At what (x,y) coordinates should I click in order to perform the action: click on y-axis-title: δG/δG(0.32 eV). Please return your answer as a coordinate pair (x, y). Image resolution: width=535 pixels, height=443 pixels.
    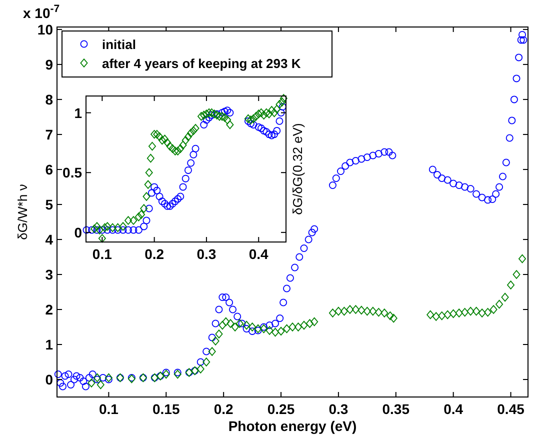
    Looking at the image, I should click on (297, 169).